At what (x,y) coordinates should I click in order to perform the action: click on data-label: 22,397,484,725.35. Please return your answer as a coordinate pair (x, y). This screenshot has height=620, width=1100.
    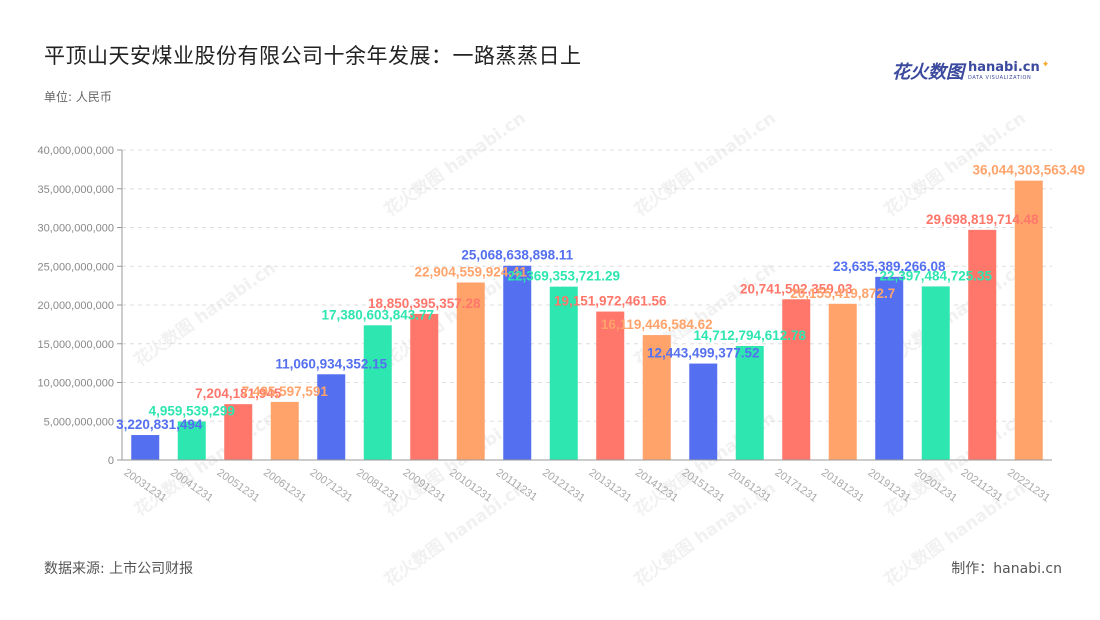
    Looking at the image, I should click on (935, 275).